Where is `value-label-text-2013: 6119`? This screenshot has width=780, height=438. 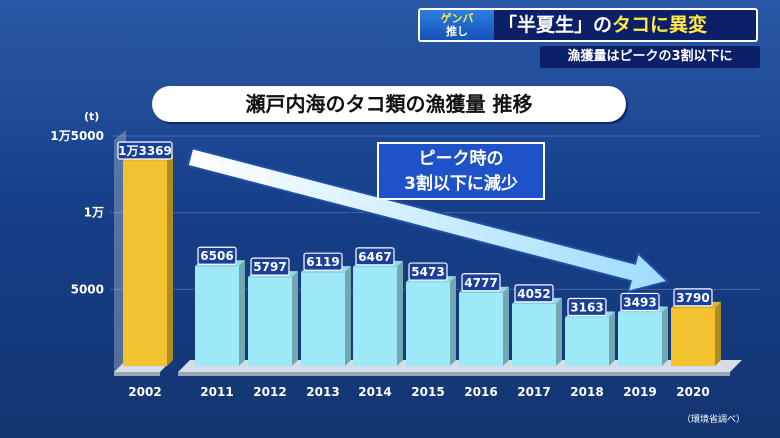 value-label-text-2013: 6119 is located at coordinates (322, 262).